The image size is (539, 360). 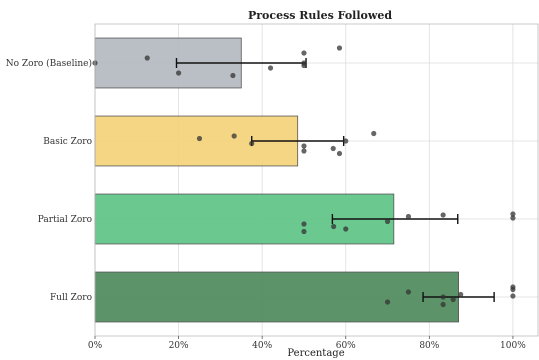 I want to click on x-axis-label: Percentage, so click(x=315, y=353).